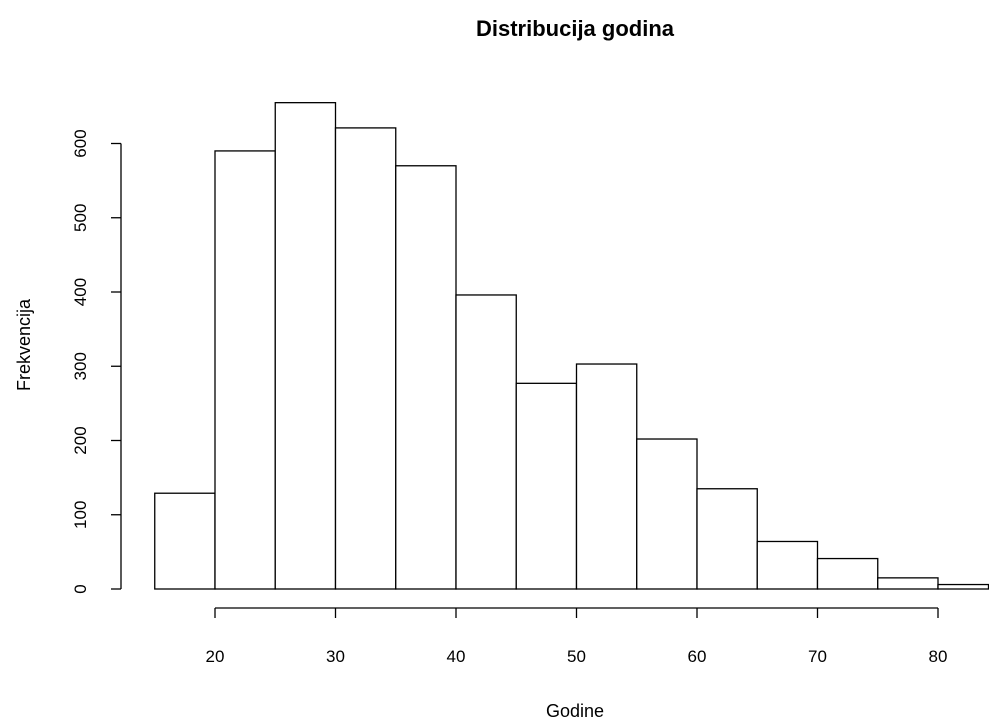 This screenshot has height=721, width=989. Describe the element at coordinates (80, 292) in the screenshot. I see `y-tick-label-400: 400` at that location.